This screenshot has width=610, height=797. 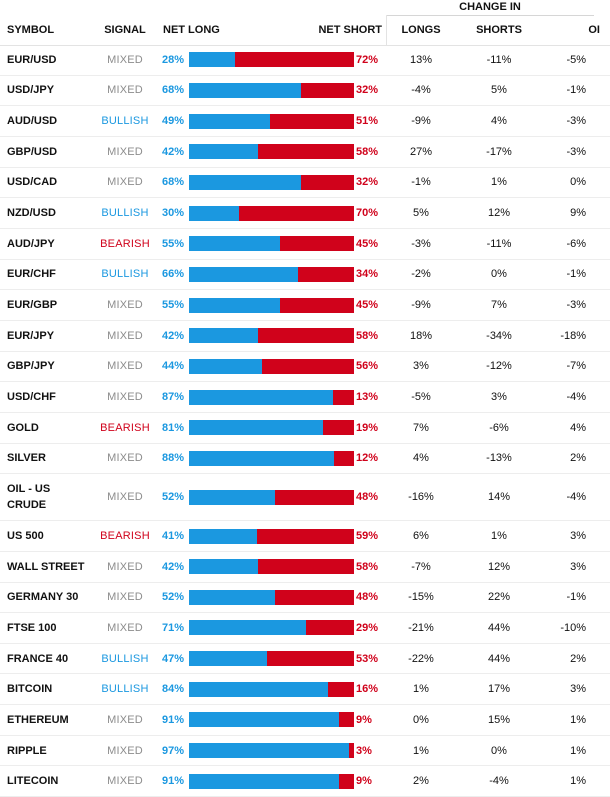 I want to click on symbol-cell: FRANCE 40, so click(x=38, y=658).